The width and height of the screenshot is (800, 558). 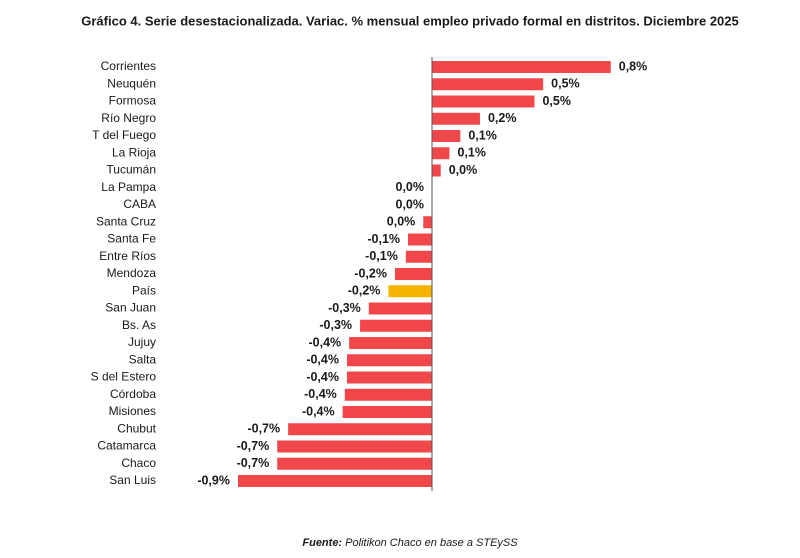 What do you see at coordinates (144, 290) in the screenshot?
I see `category-label: País` at bounding box center [144, 290].